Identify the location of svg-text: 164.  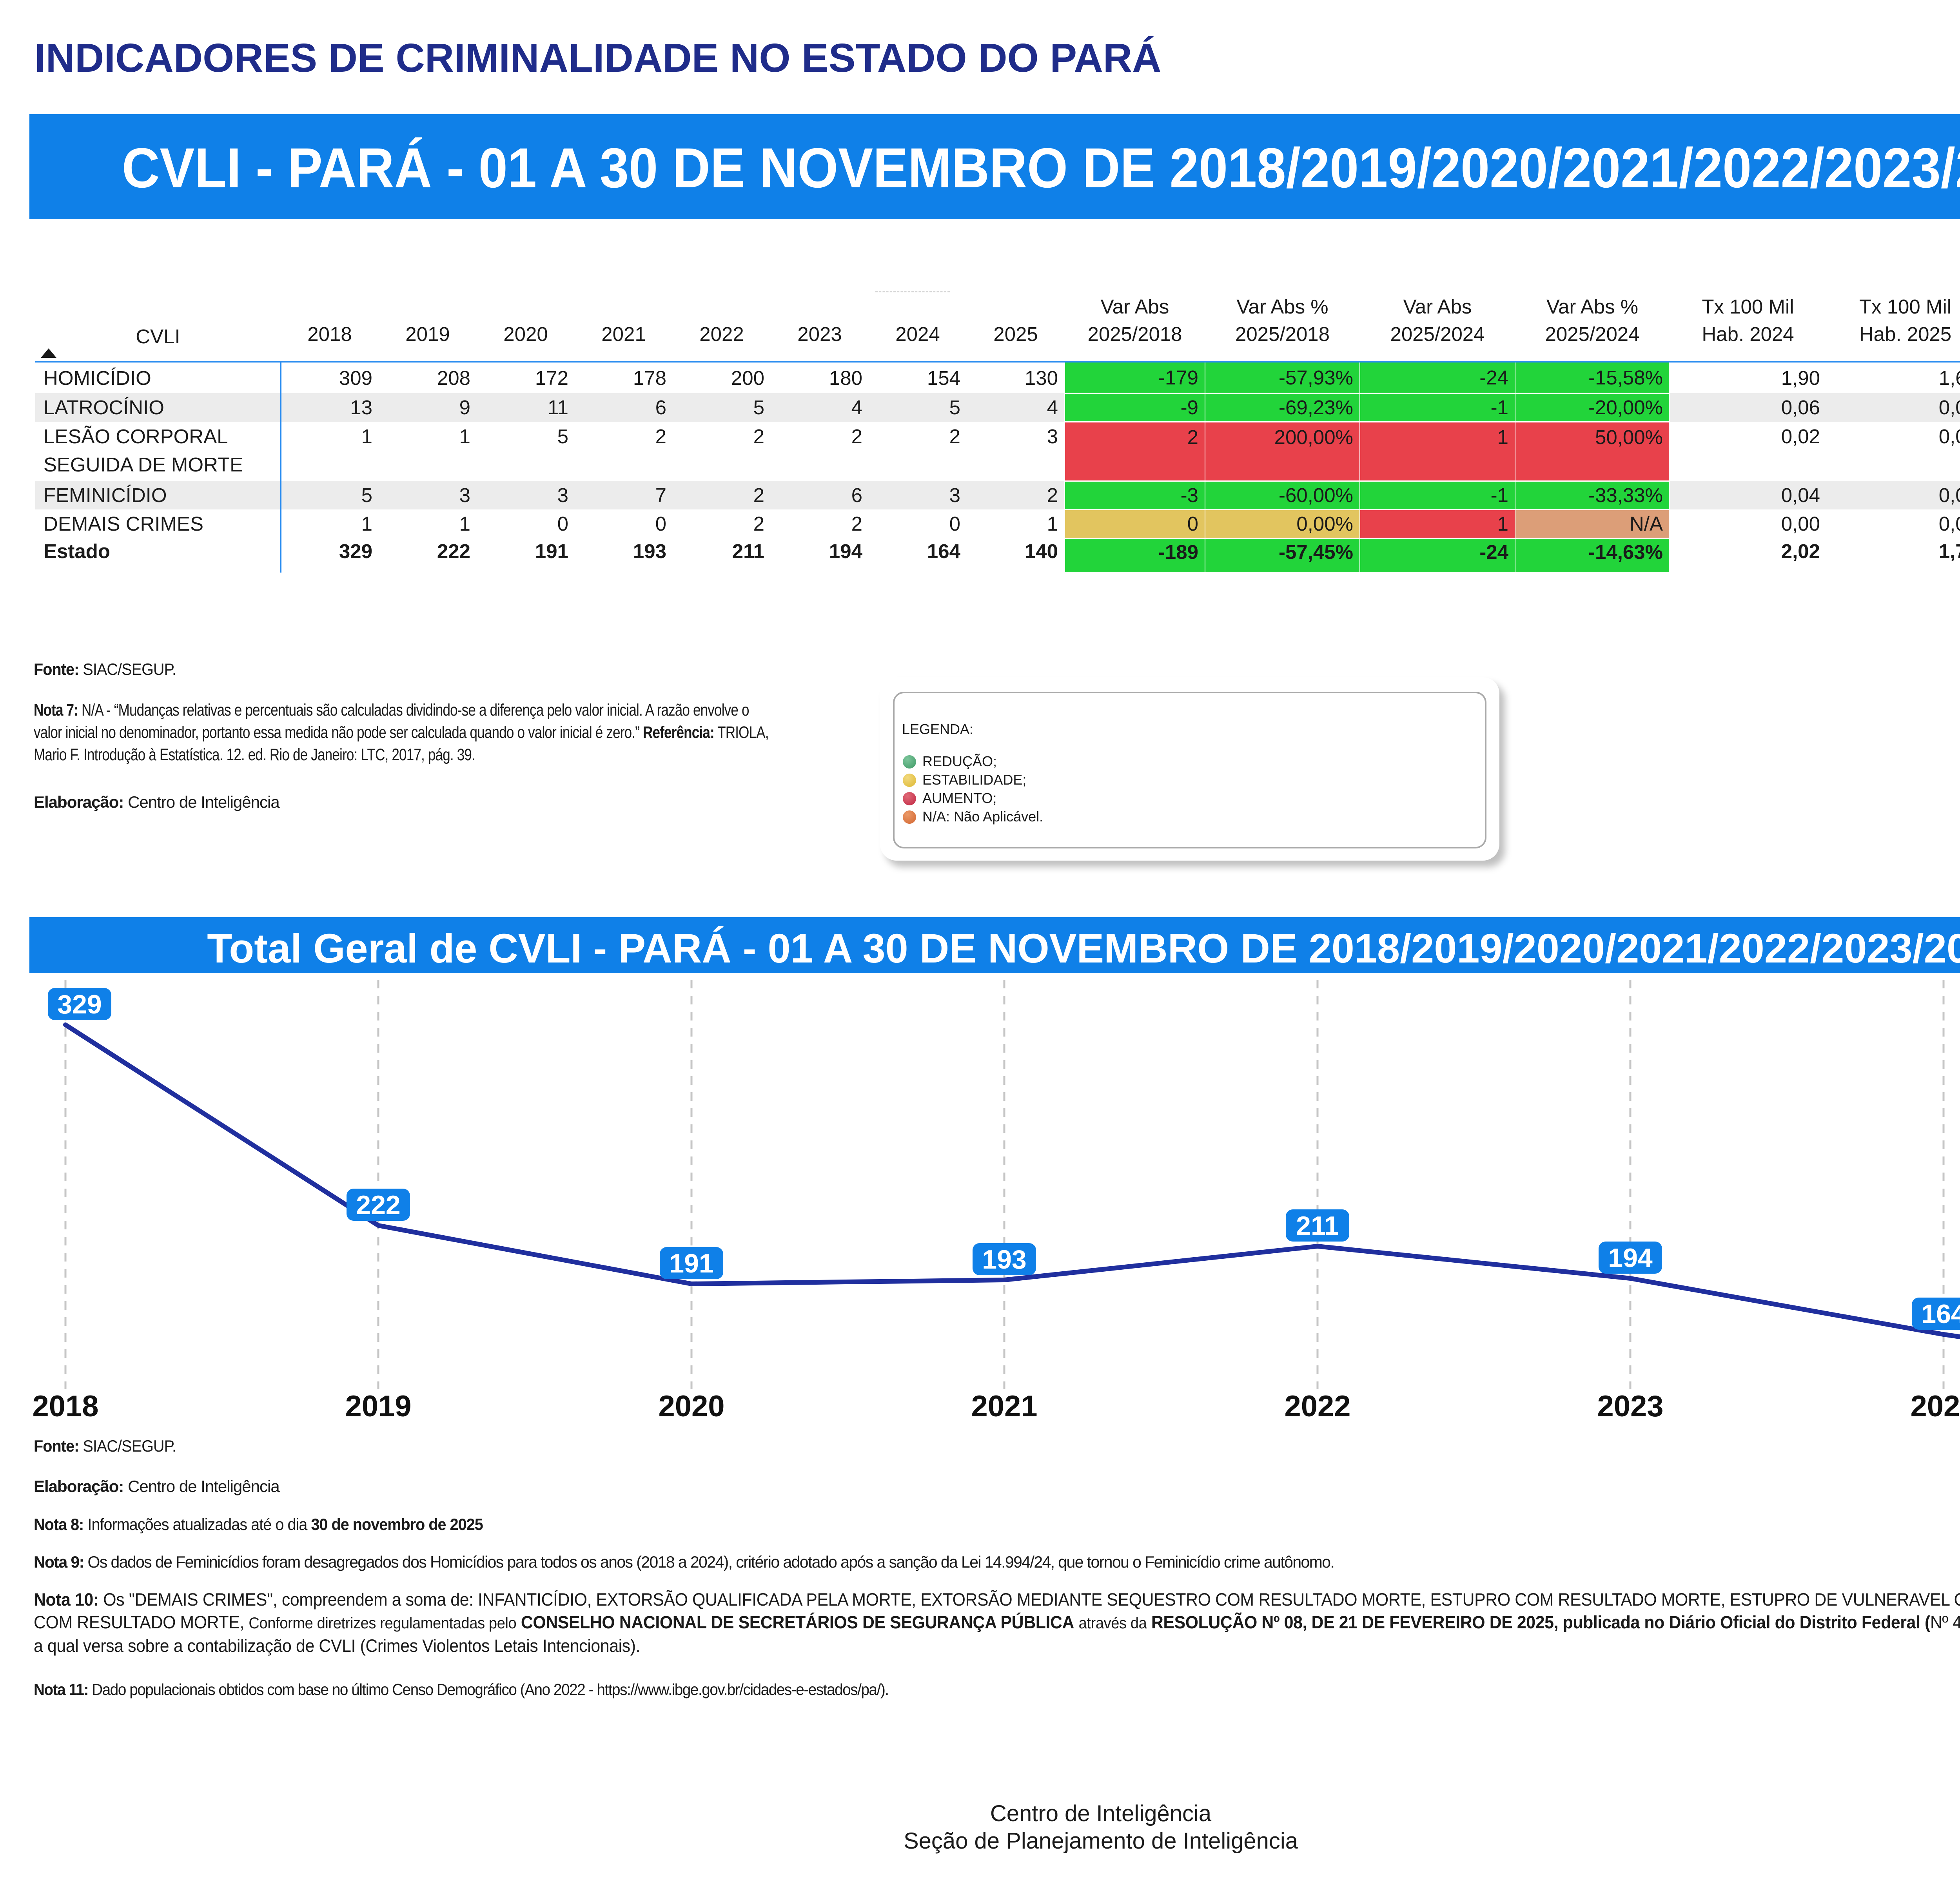
(1940, 1314).